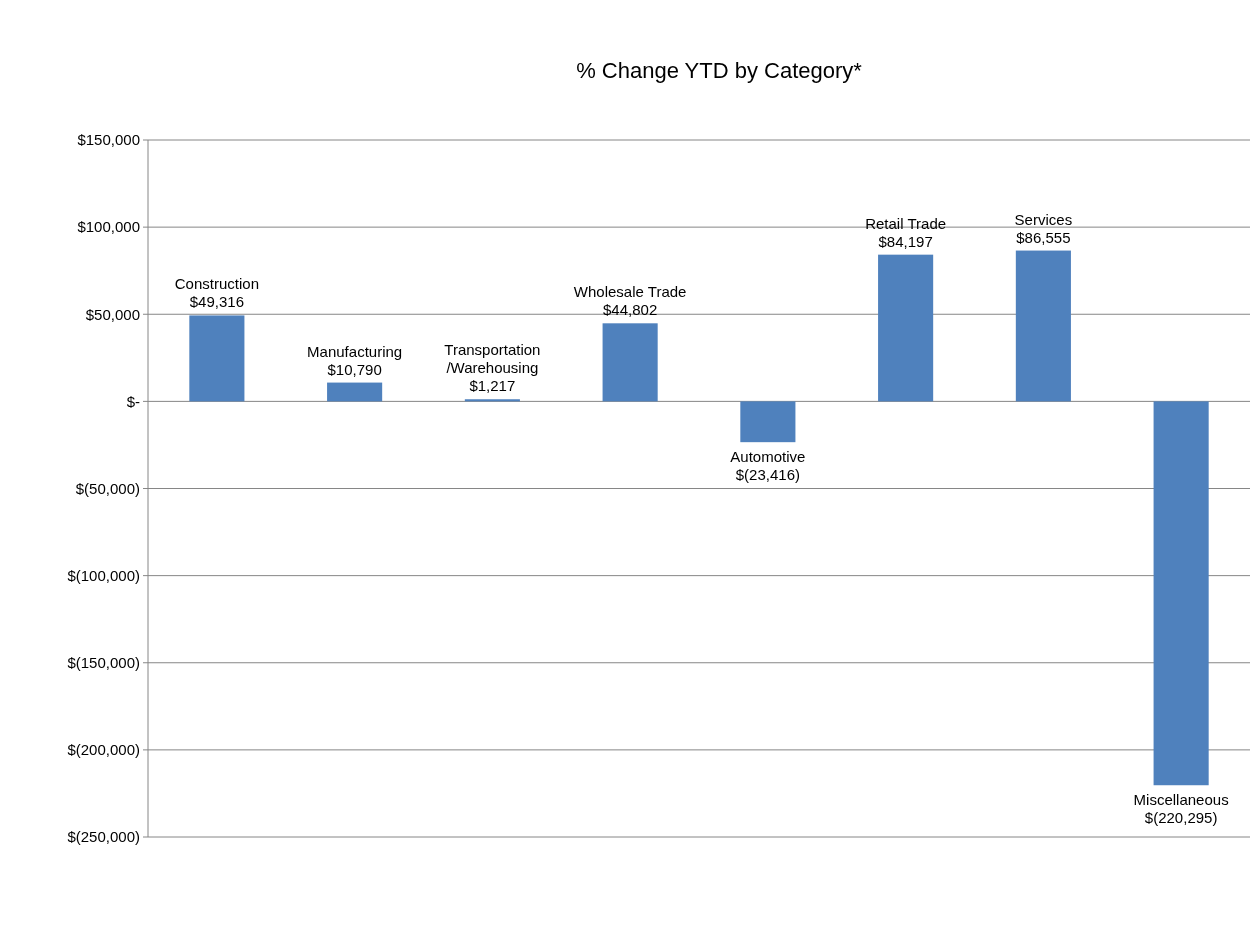 The width and height of the screenshot is (1256, 941). Describe the element at coordinates (354, 369) in the screenshot. I see `data-label: $10,790` at that location.